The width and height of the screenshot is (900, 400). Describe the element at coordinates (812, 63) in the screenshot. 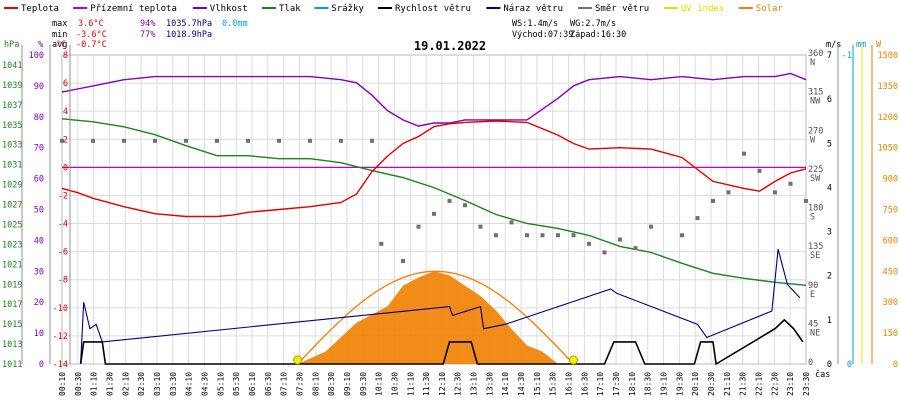

I see `axis-direction-name-tick: N` at that location.